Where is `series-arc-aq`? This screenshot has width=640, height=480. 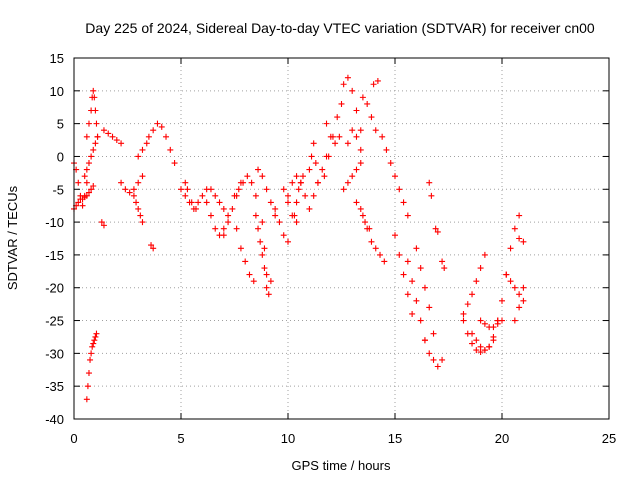 series-arc-aq is located at coordinates (433, 353).